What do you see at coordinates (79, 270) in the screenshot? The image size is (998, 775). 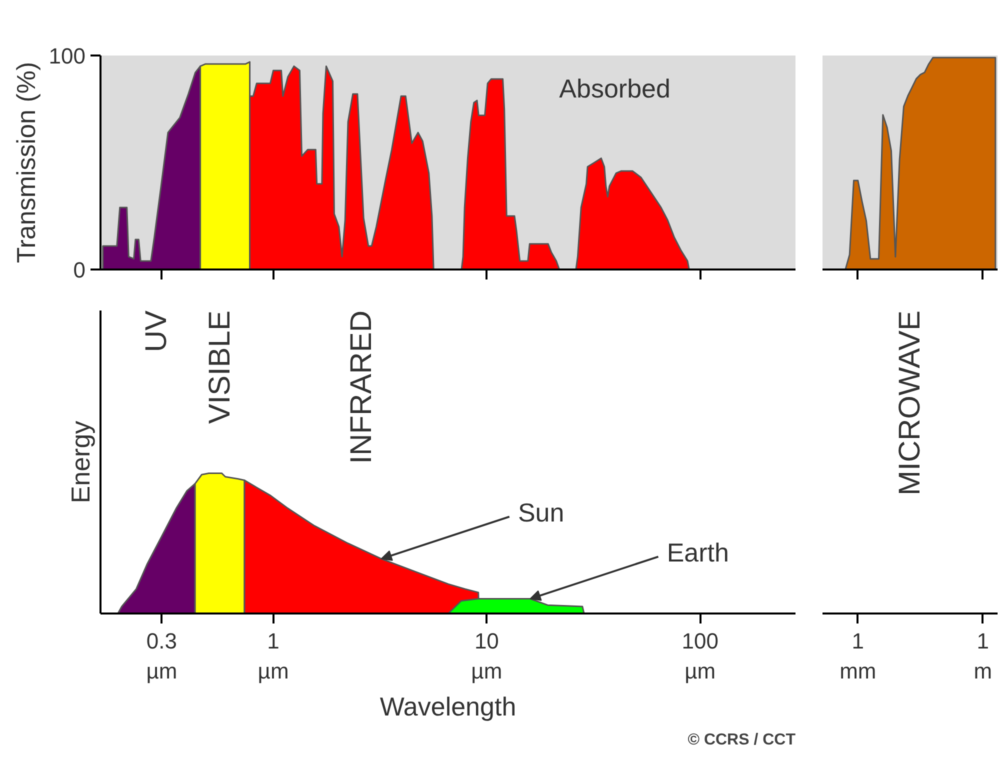 I see `y-tick-label: 0` at bounding box center [79, 270].